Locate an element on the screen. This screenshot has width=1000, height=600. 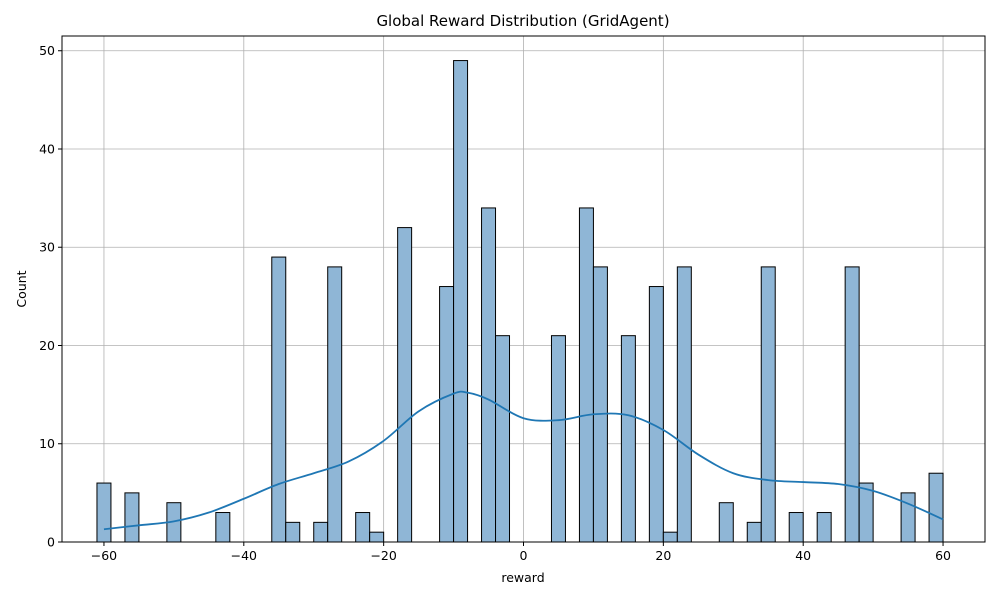
y-tick-label: 50 is located at coordinates (47, 50).